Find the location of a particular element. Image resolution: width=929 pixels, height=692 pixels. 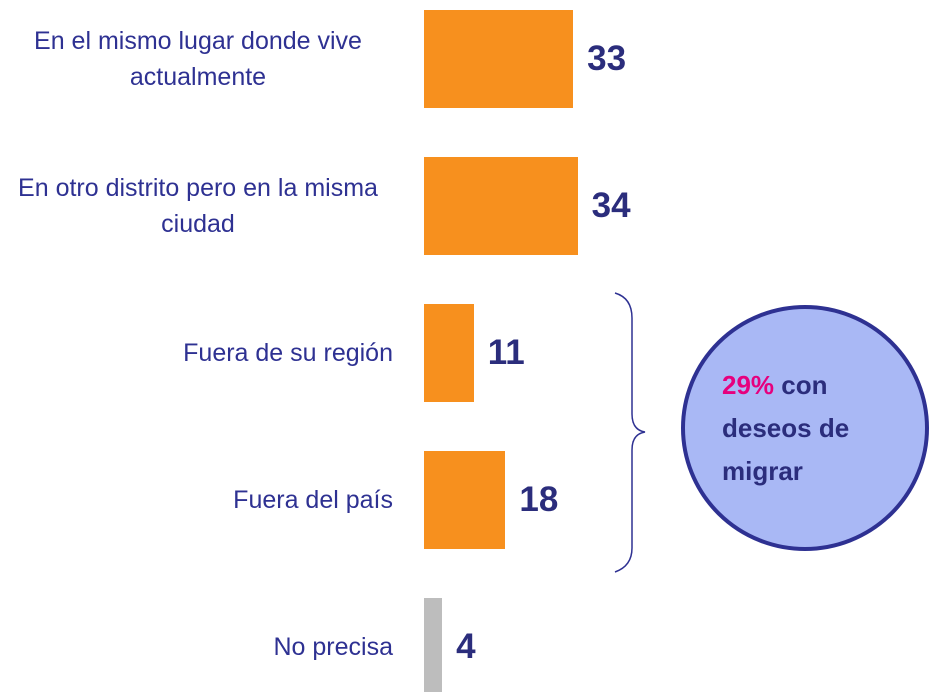

annotation-line: migrar is located at coordinates (762, 471).